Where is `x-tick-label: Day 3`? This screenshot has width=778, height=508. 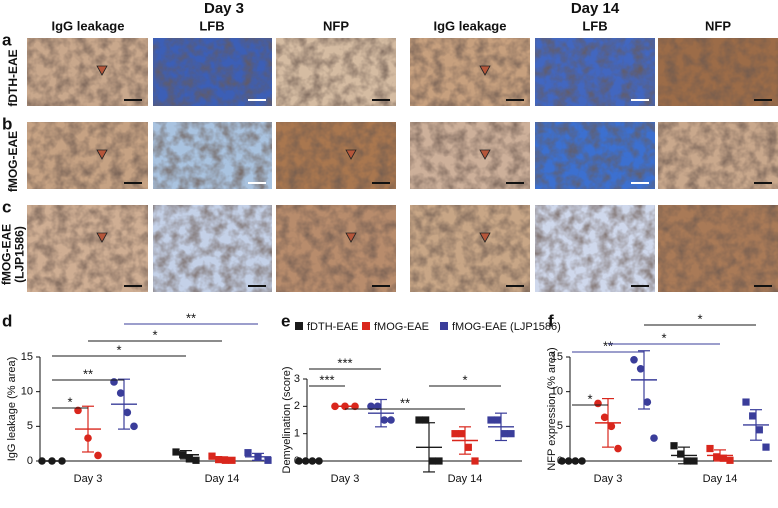 x-tick-label: Day 3 is located at coordinates (608, 479).